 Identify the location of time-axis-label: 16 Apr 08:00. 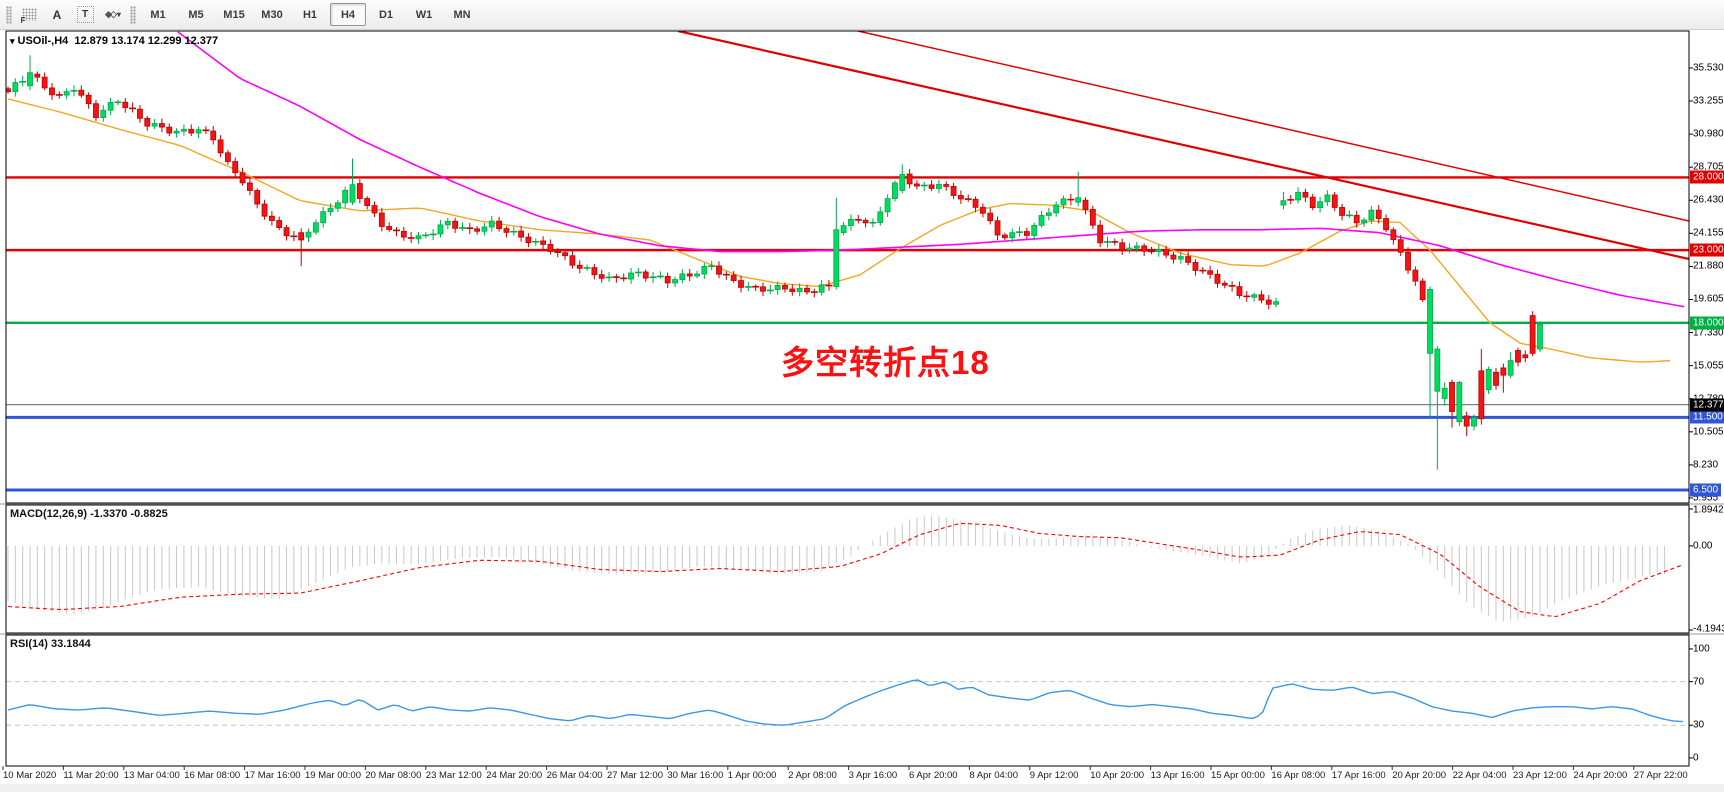
(1298, 775).